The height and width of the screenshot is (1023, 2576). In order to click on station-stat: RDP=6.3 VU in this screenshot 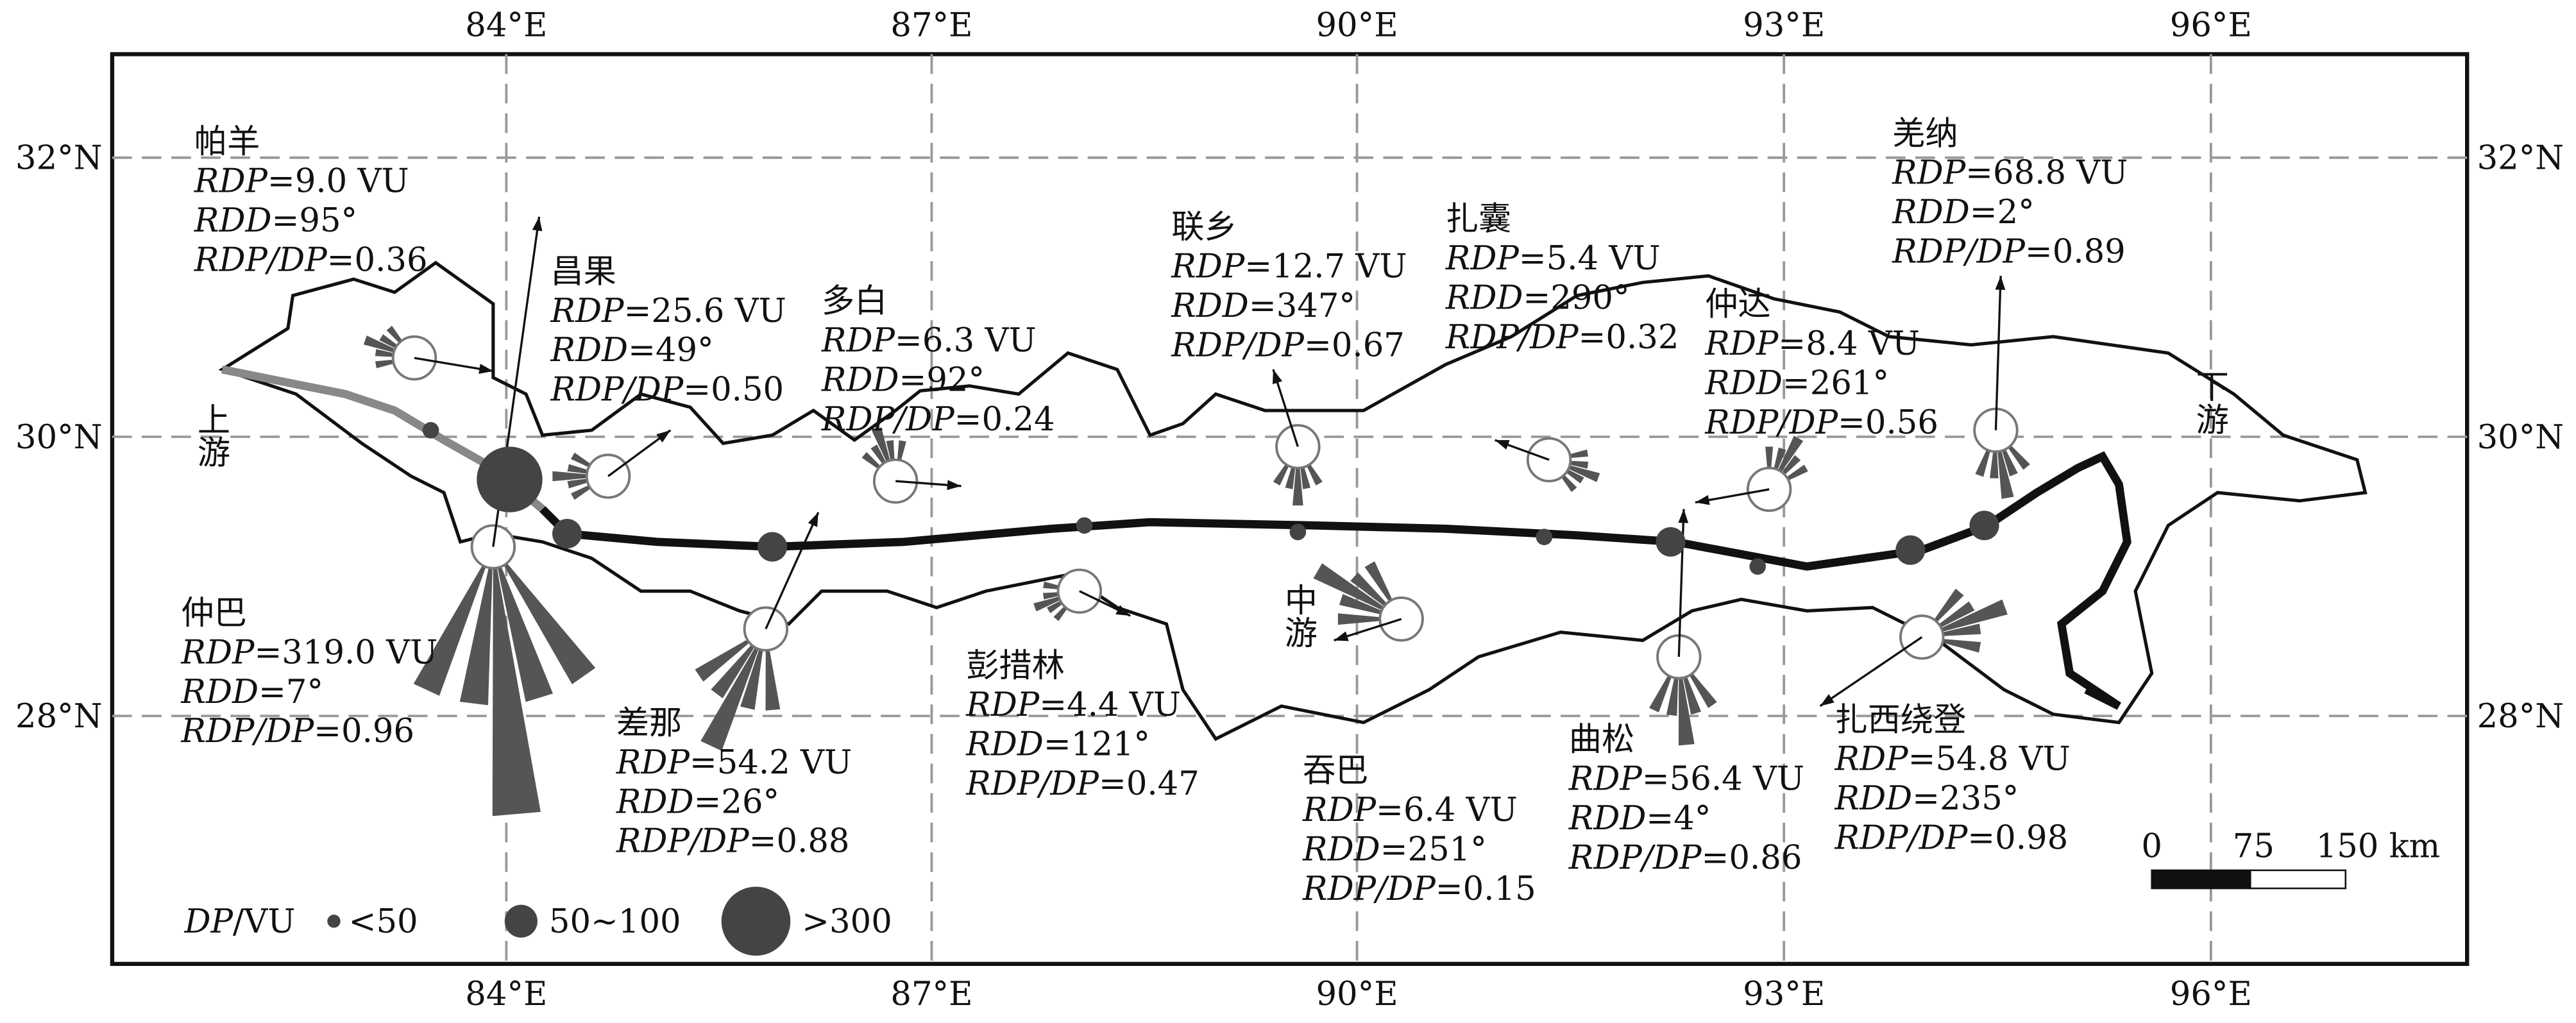, I will do `click(929, 340)`.